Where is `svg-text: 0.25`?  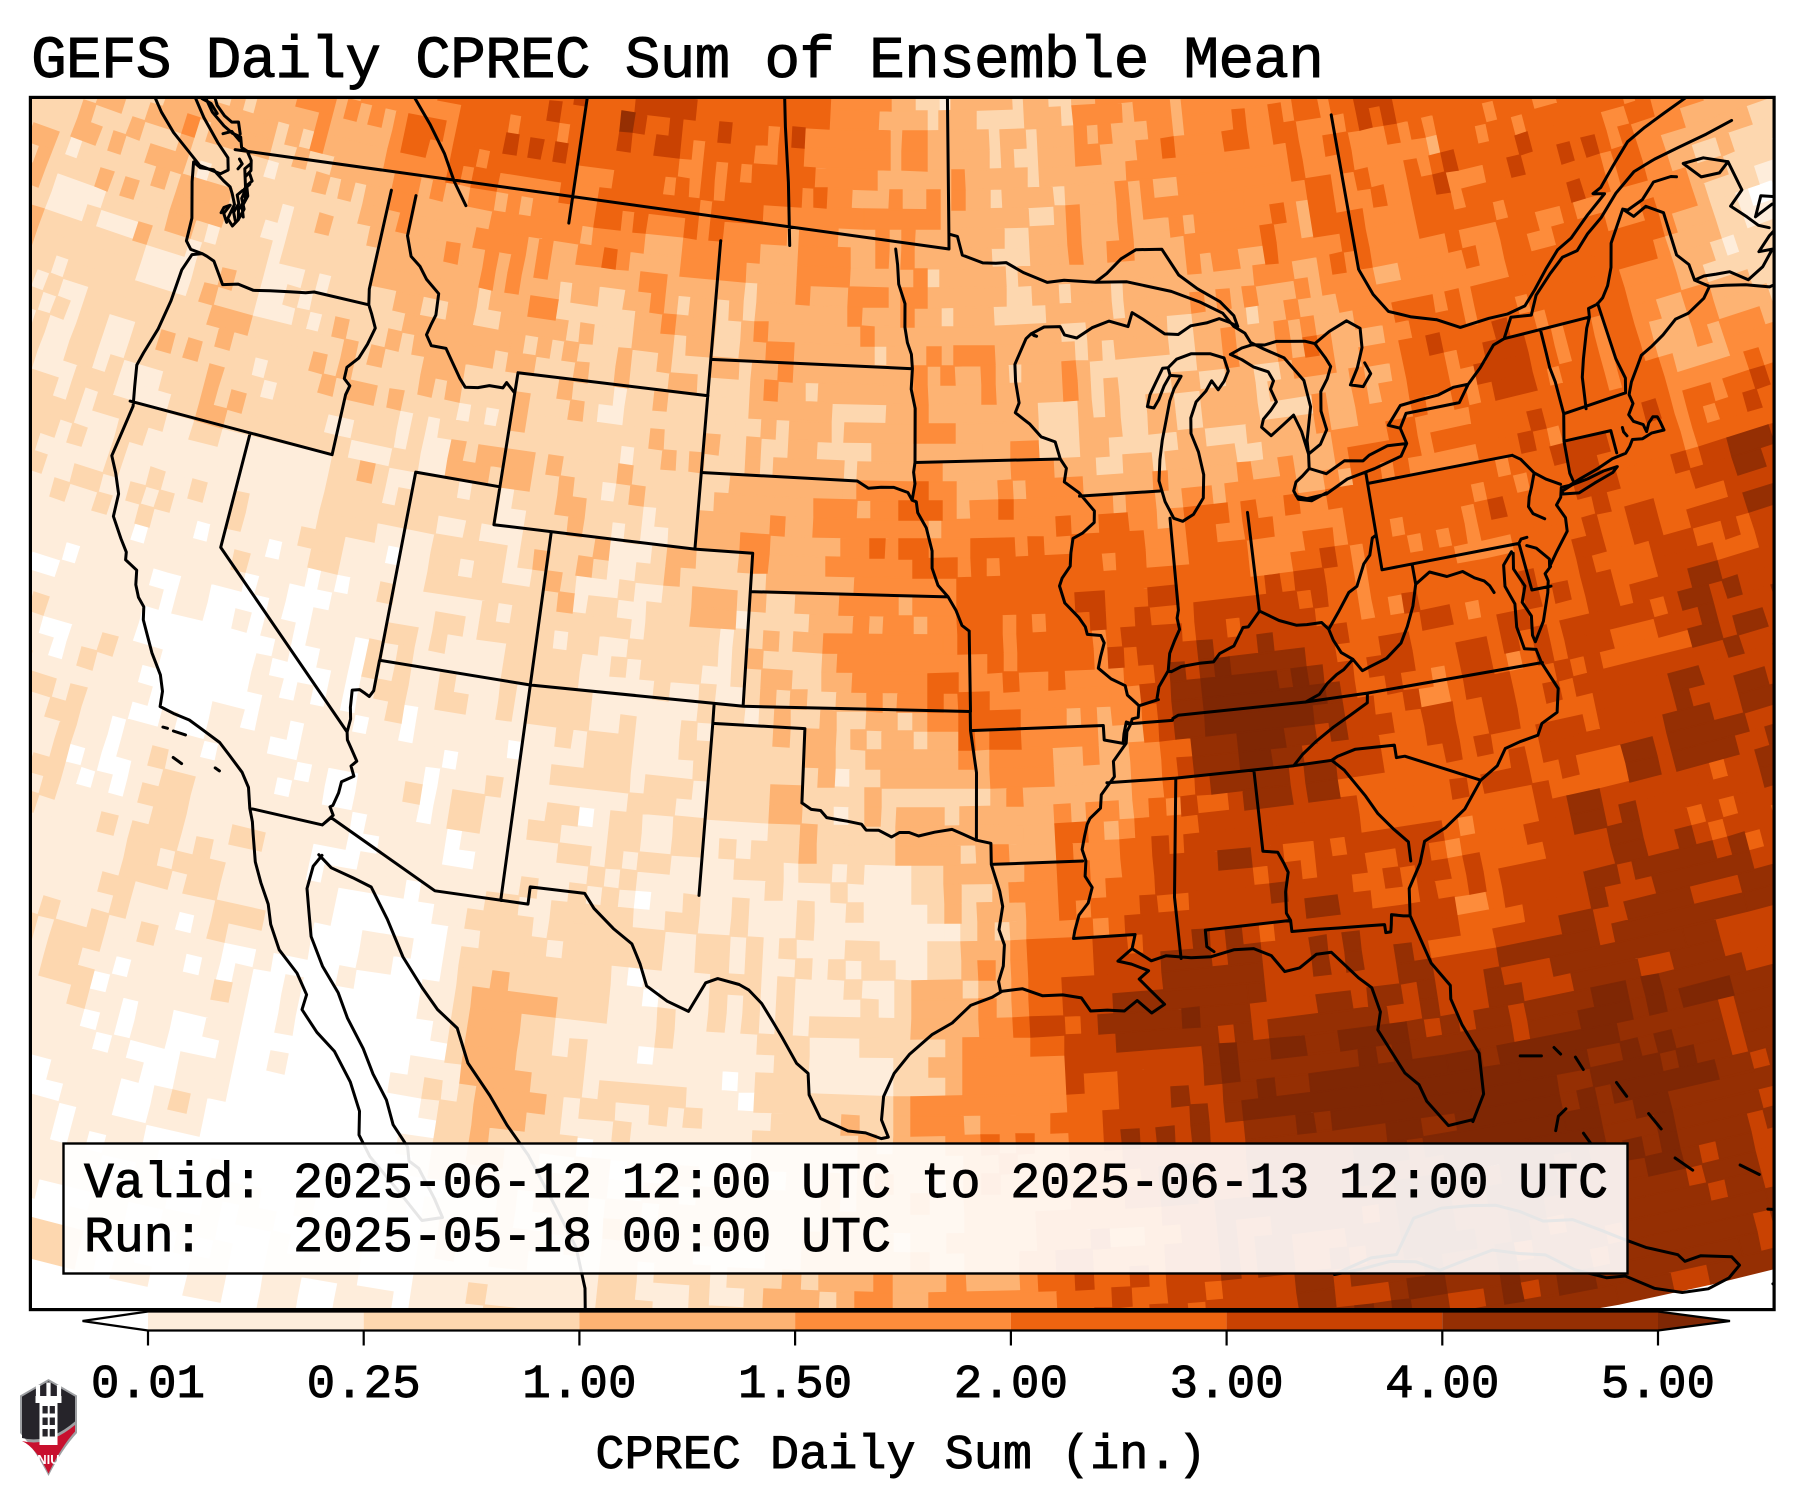 svg-text: 0.25 is located at coordinates (364, 1385).